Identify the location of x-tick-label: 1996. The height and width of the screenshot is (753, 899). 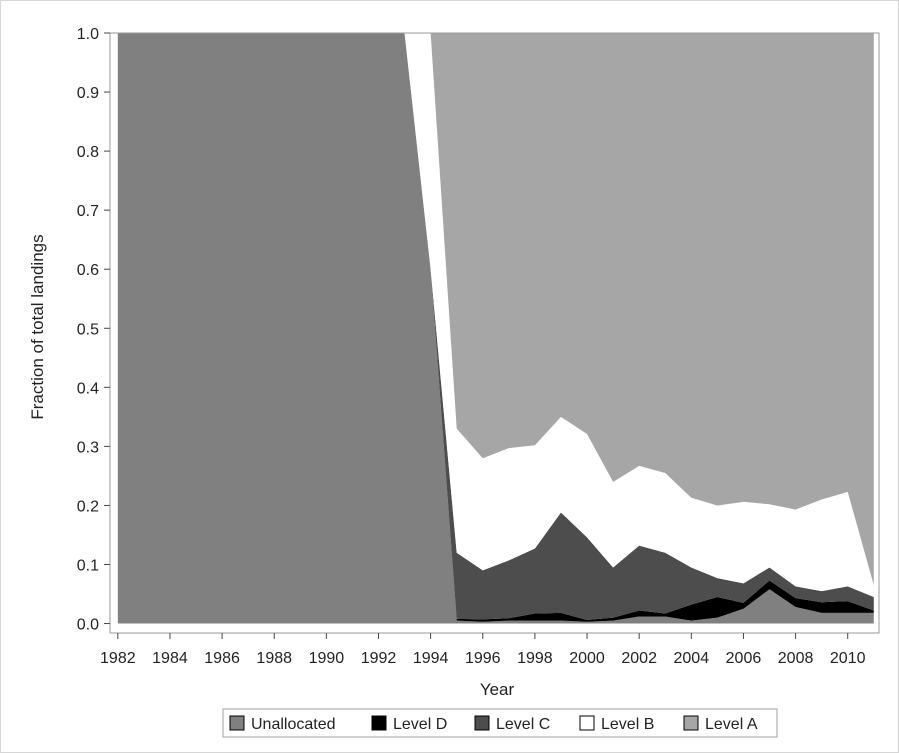
(483, 658).